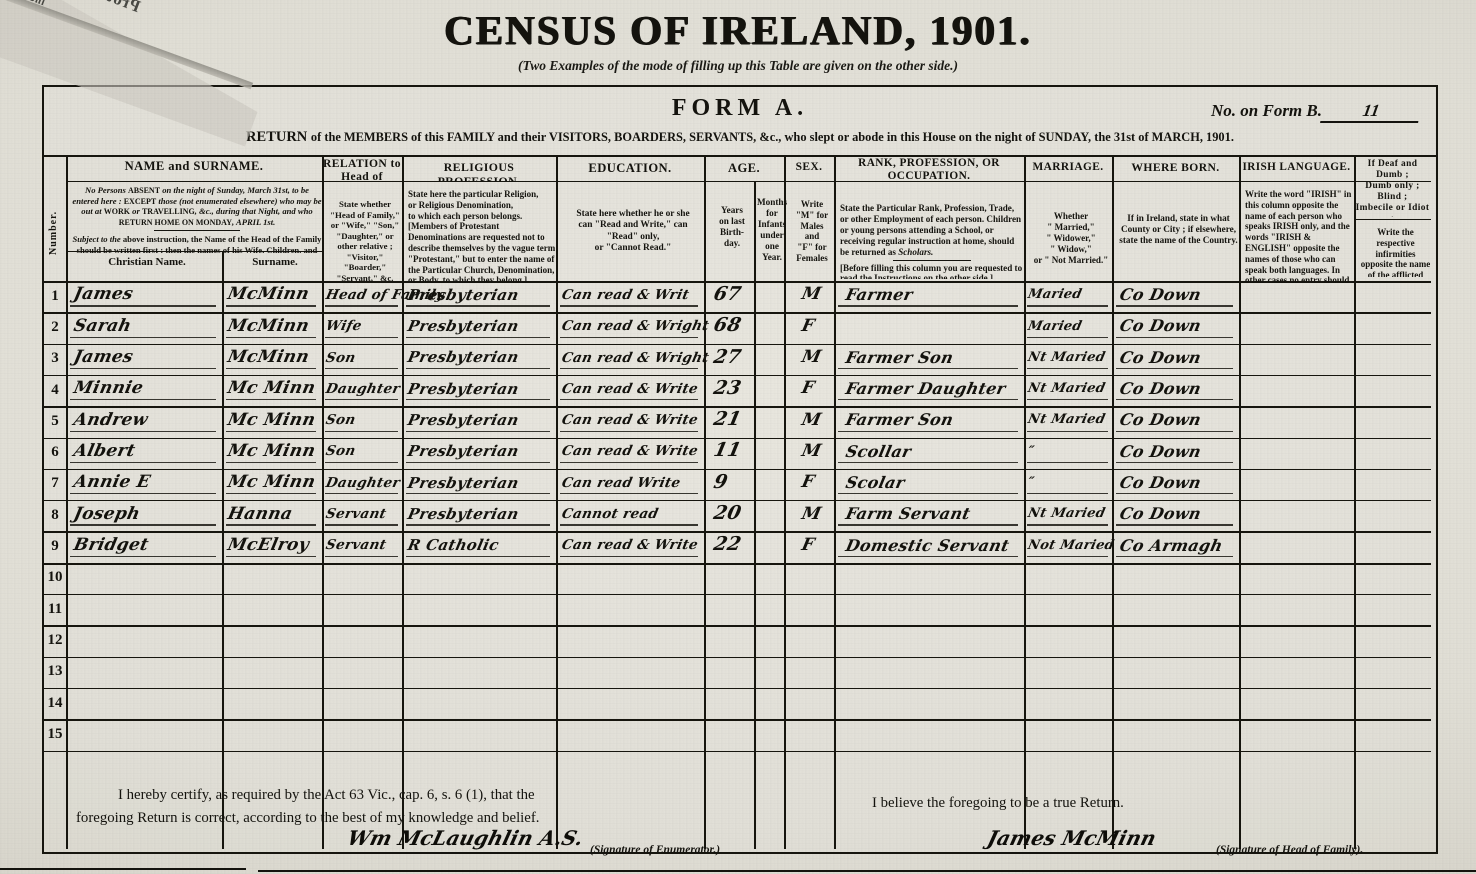  Describe the element at coordinates (925, 389) in the screenshot. I see `cell-occupation: Farmer Daughter` at that location.